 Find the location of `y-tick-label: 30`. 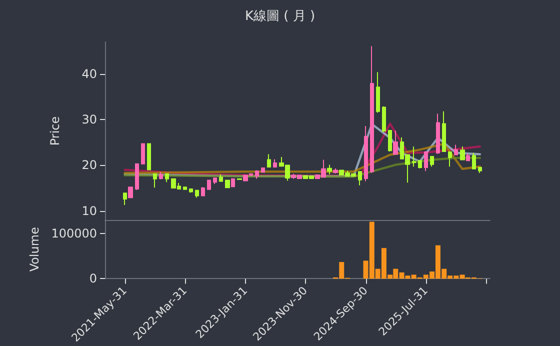

y-tick-label: 30 is located at coordinates (89, 119).